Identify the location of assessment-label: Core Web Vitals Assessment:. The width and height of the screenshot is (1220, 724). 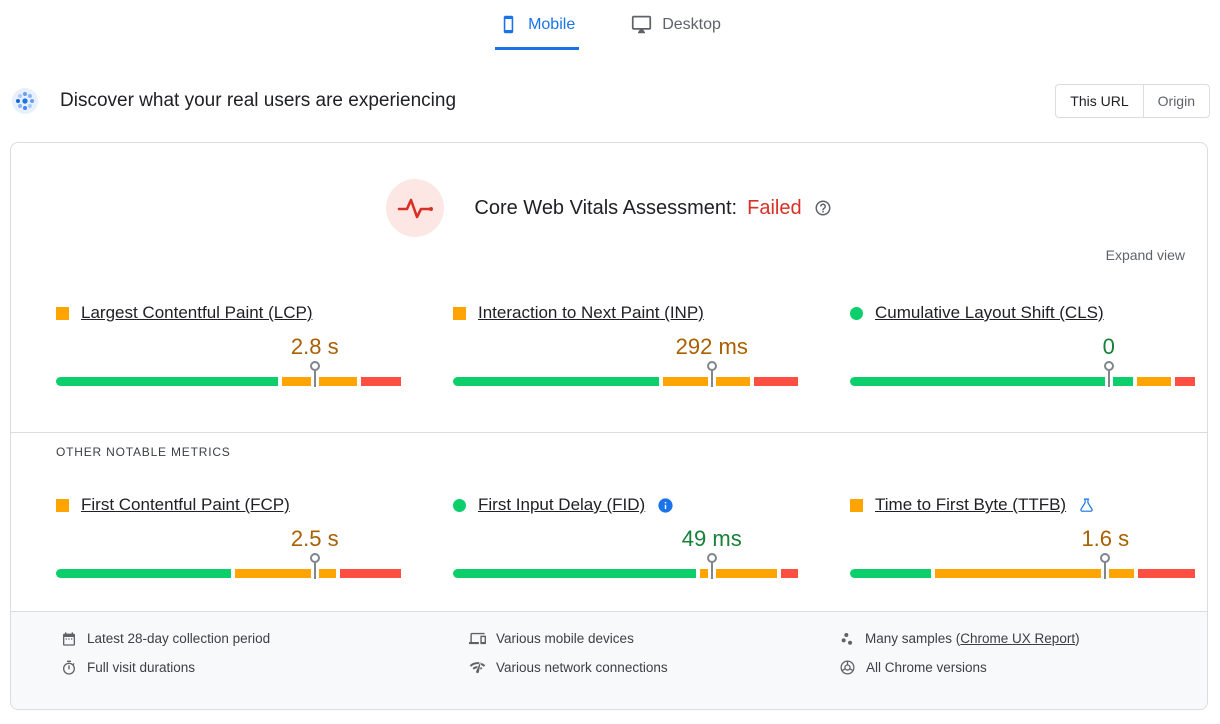
(606, 207).